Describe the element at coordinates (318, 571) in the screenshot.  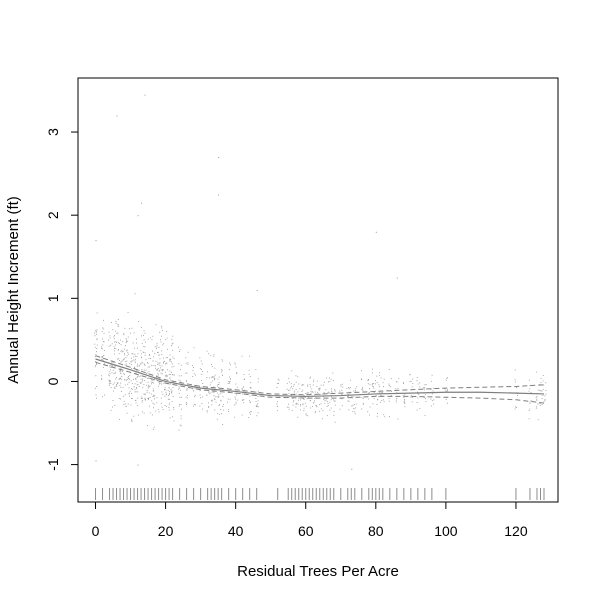
I see `x-axis-label: Residual Trees Per Acre` at that location.